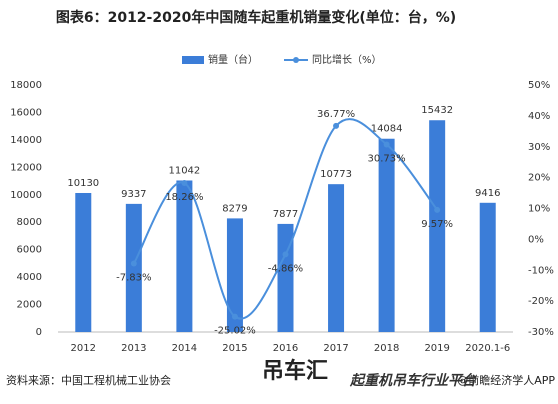  I want to click on data-label: 36.77%, so click(336, 114).